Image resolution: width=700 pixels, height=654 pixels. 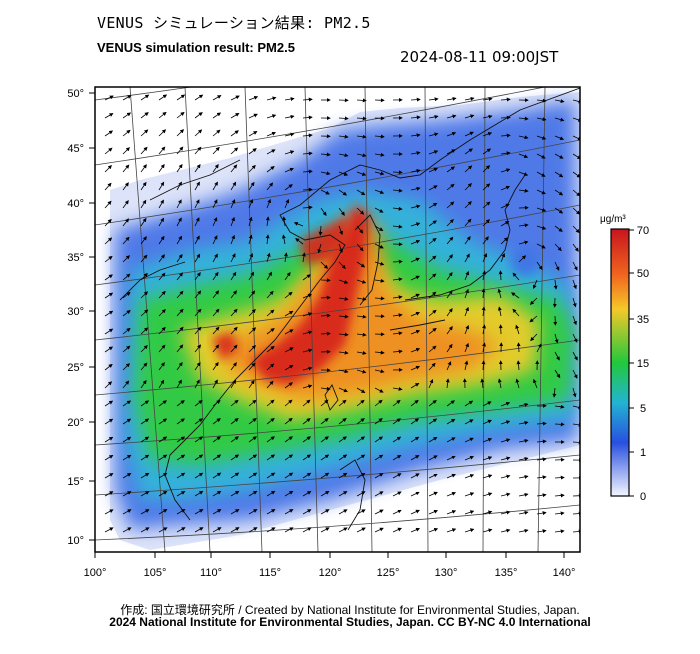 What do you see at coordinates (643, 320) in the screenshot?
I see `colorbar-label: 35` at bounding box center [643, 320].